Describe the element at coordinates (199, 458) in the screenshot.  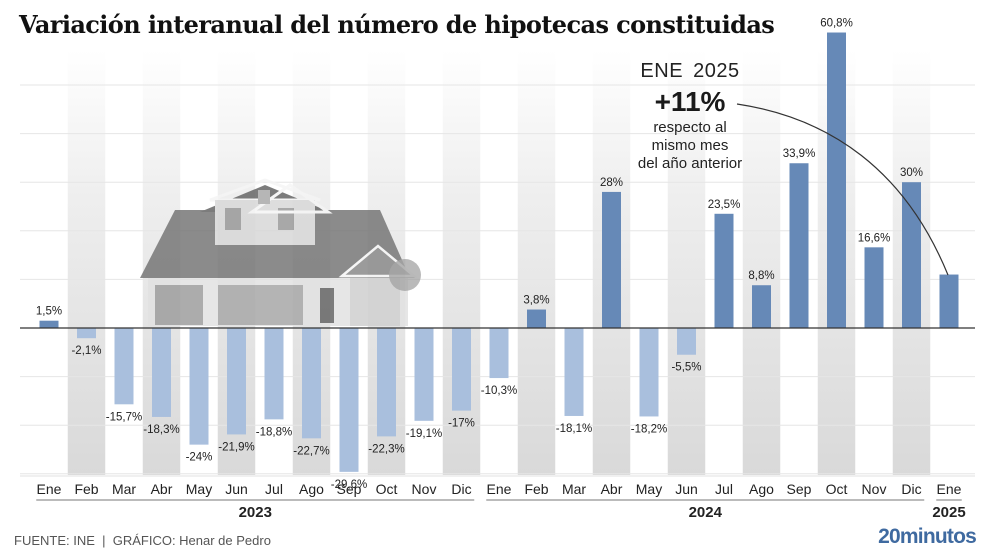
I see `bar-label: -24%` at that location.